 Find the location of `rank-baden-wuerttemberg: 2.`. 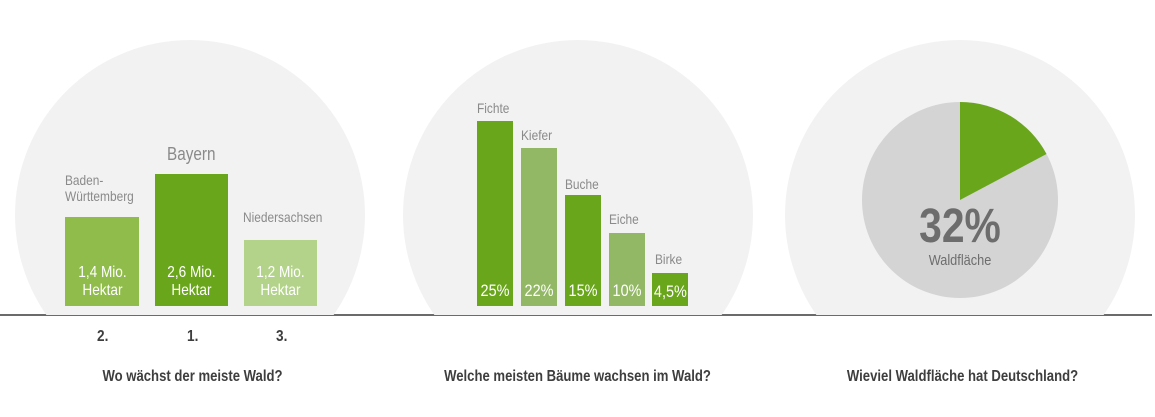

rank-baden-wuerttemberg: 2. is located at coordinates (103, 336).